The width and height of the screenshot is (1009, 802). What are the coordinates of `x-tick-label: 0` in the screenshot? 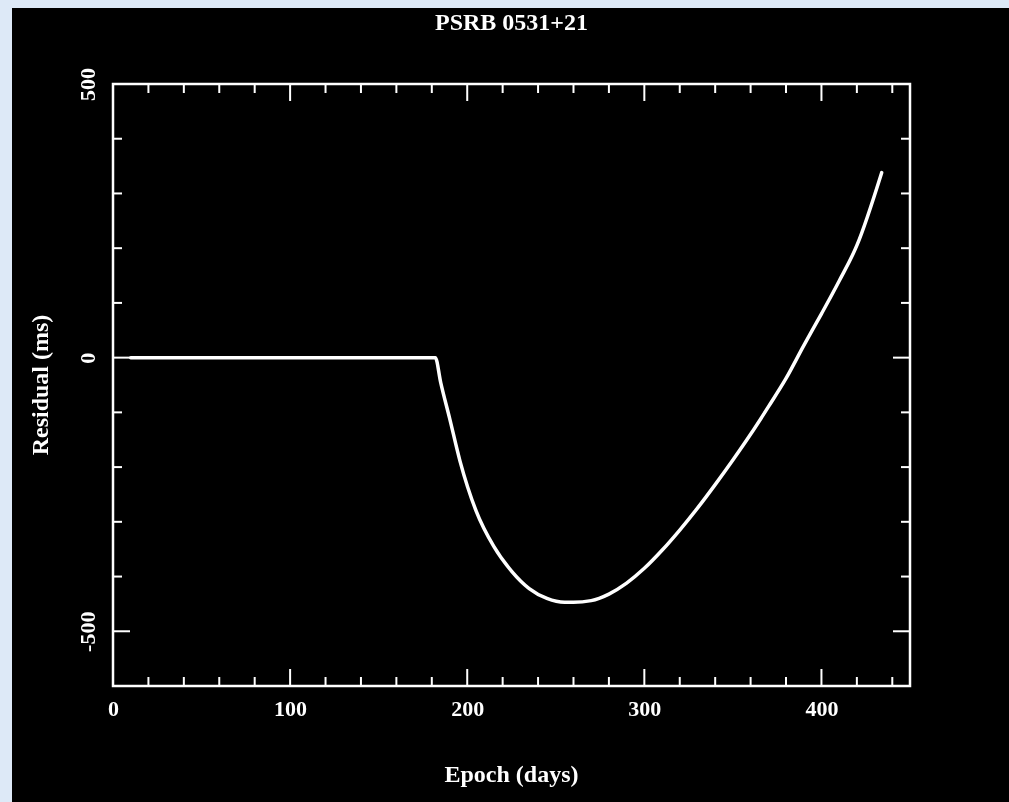 It's located at (113, 708).